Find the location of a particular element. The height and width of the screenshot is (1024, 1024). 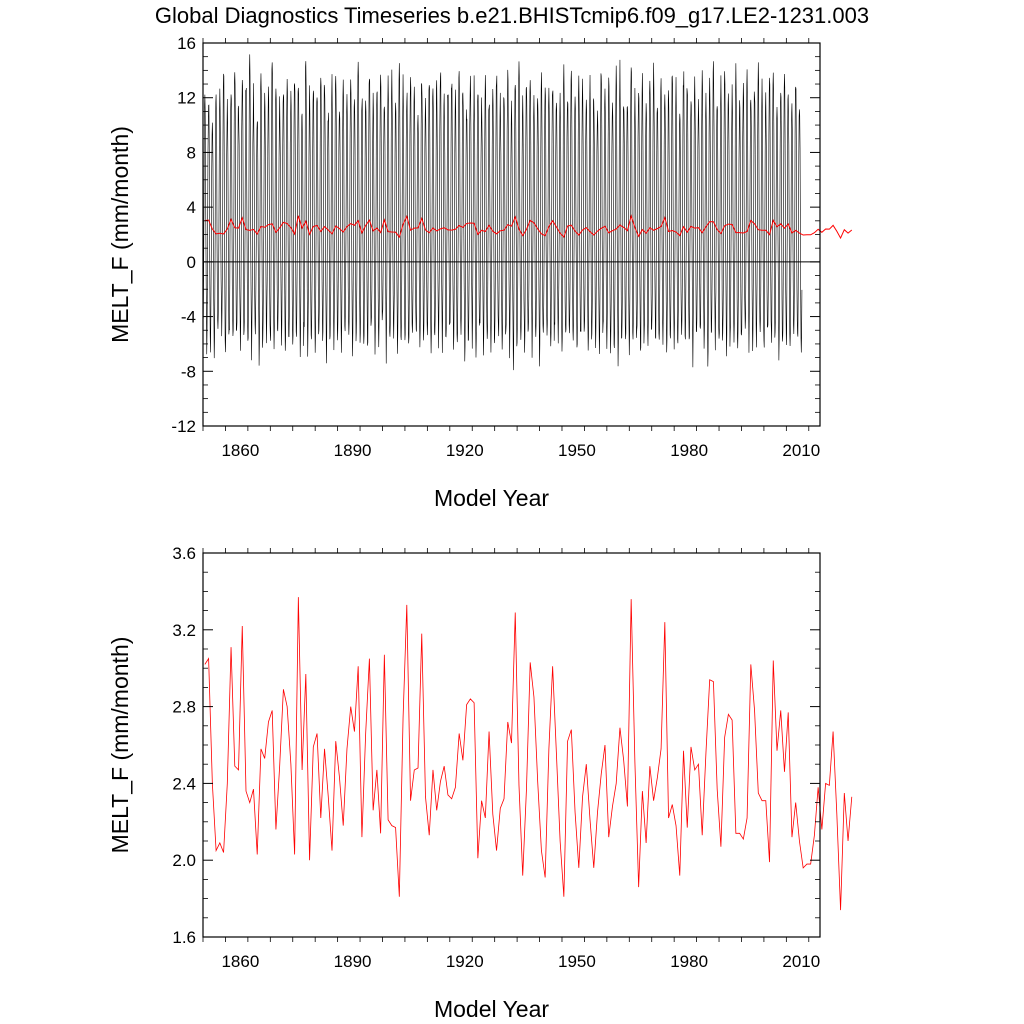

y-tick-label: -12 is located at coordinates (183, 426).